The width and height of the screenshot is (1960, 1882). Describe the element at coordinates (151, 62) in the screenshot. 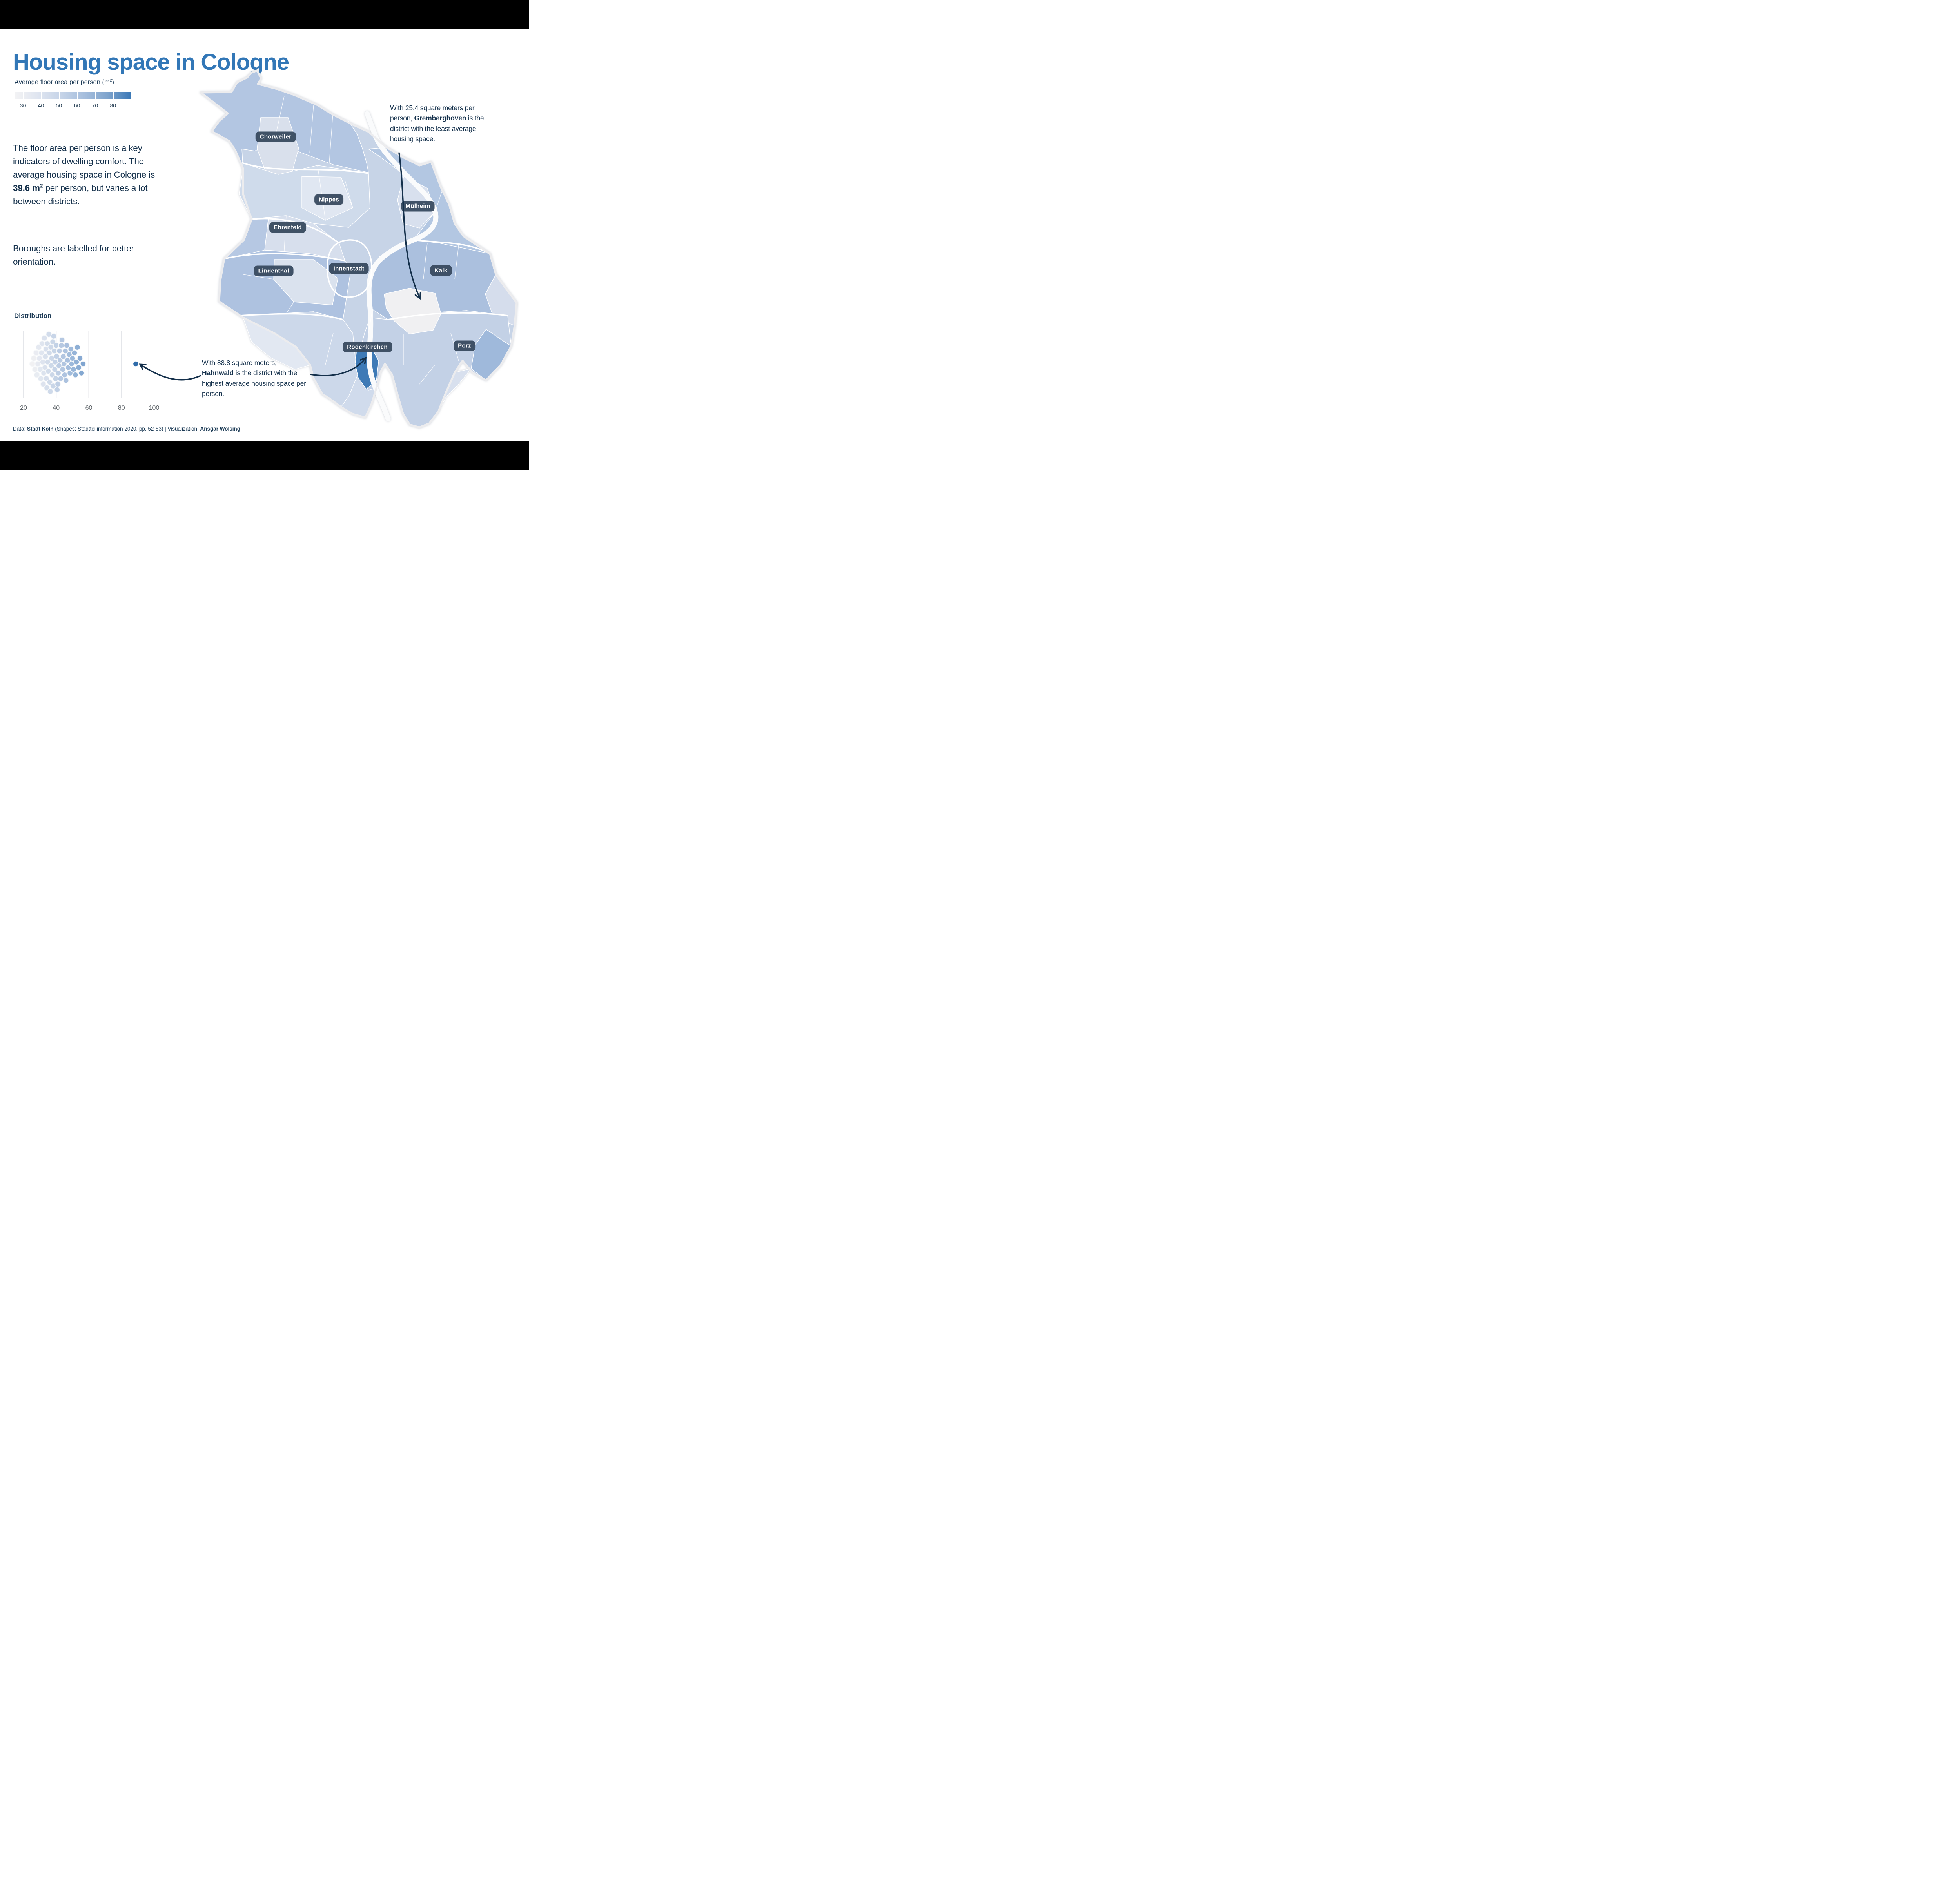

I see `page-title: Housing space in Cologne` at that location.